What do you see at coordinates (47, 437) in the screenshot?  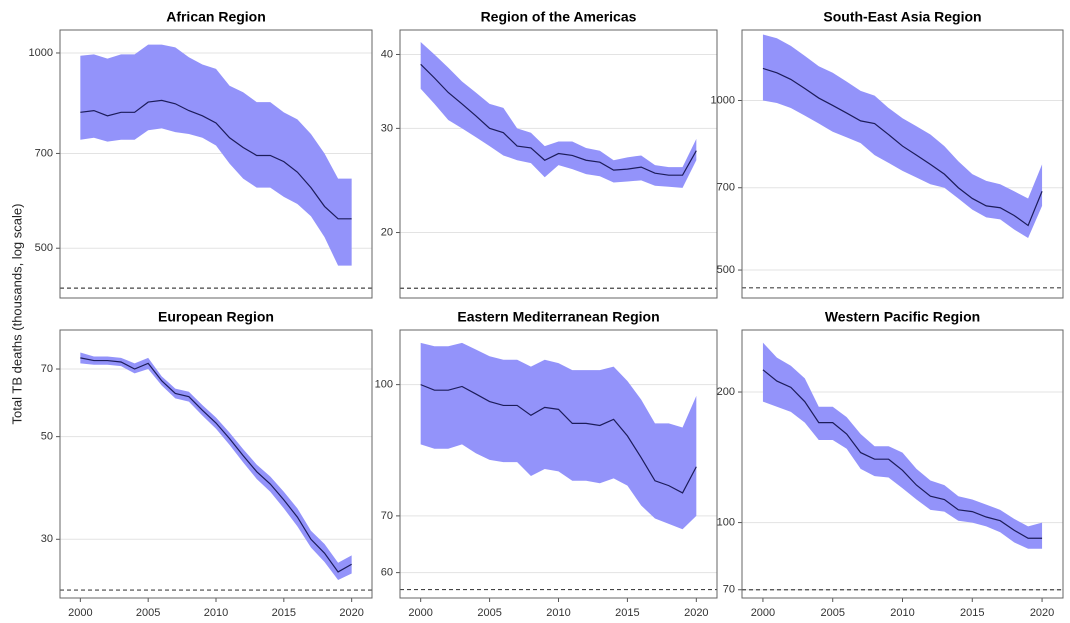 I see `y-tick-label: 50` at bounding box center [47, 437].